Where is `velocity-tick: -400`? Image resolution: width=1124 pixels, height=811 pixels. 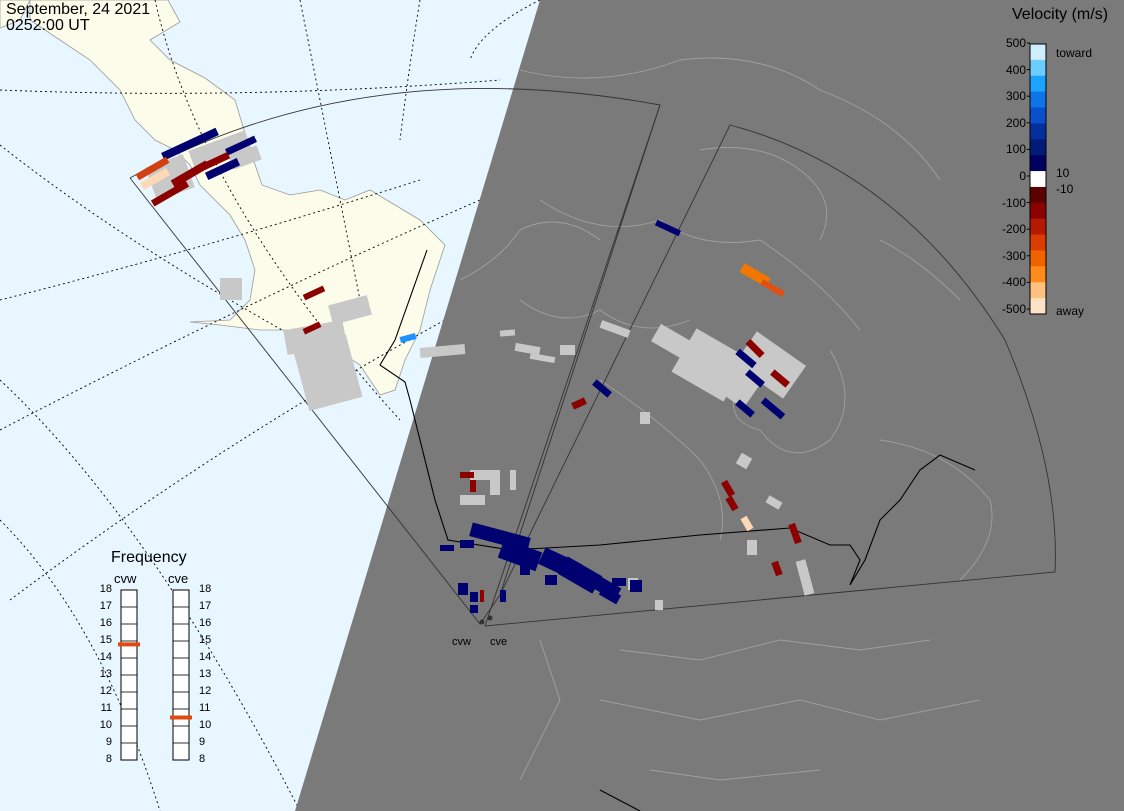
velocity-tick: -400 is located at coordinates (1013, 282).